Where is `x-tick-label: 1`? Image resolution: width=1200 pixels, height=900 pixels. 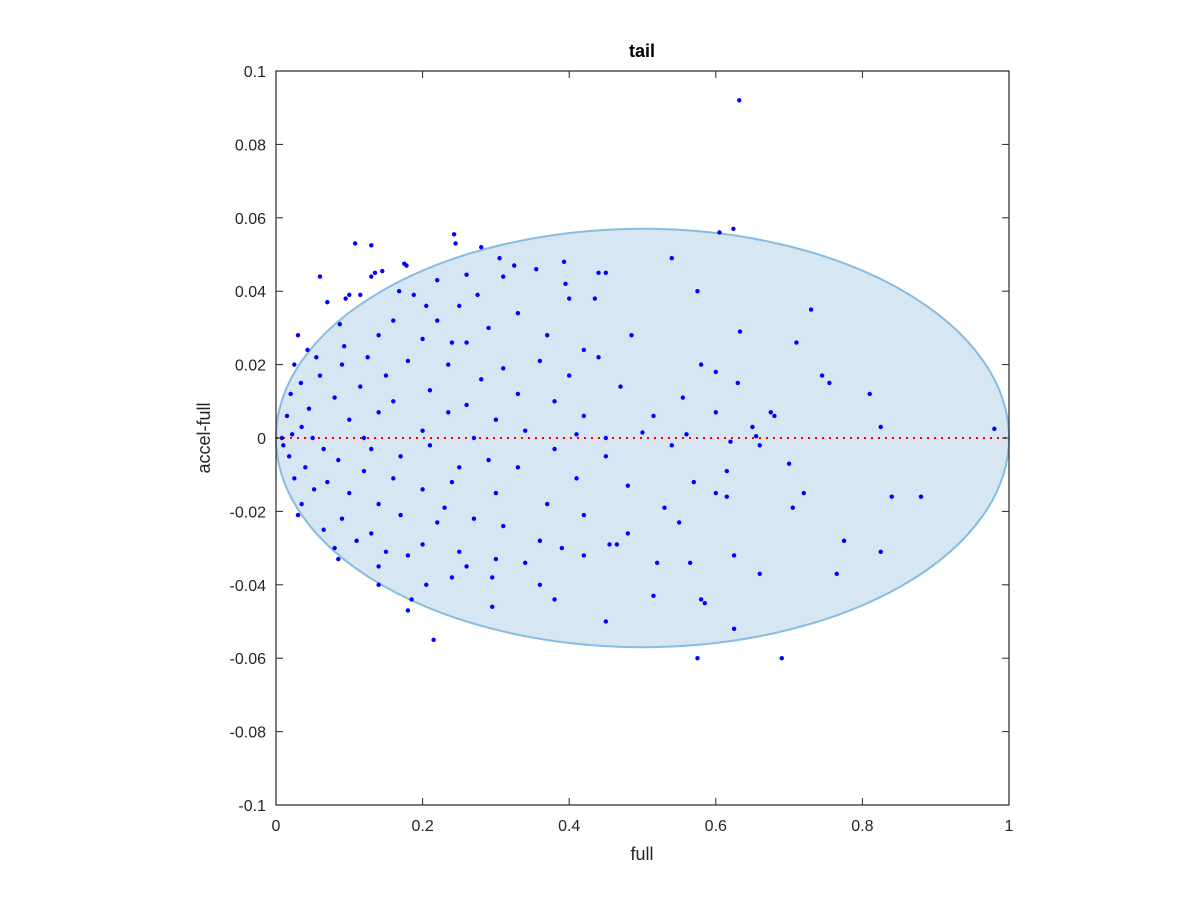
x-tick-label: 1 is located at coordinates (1009, 826).